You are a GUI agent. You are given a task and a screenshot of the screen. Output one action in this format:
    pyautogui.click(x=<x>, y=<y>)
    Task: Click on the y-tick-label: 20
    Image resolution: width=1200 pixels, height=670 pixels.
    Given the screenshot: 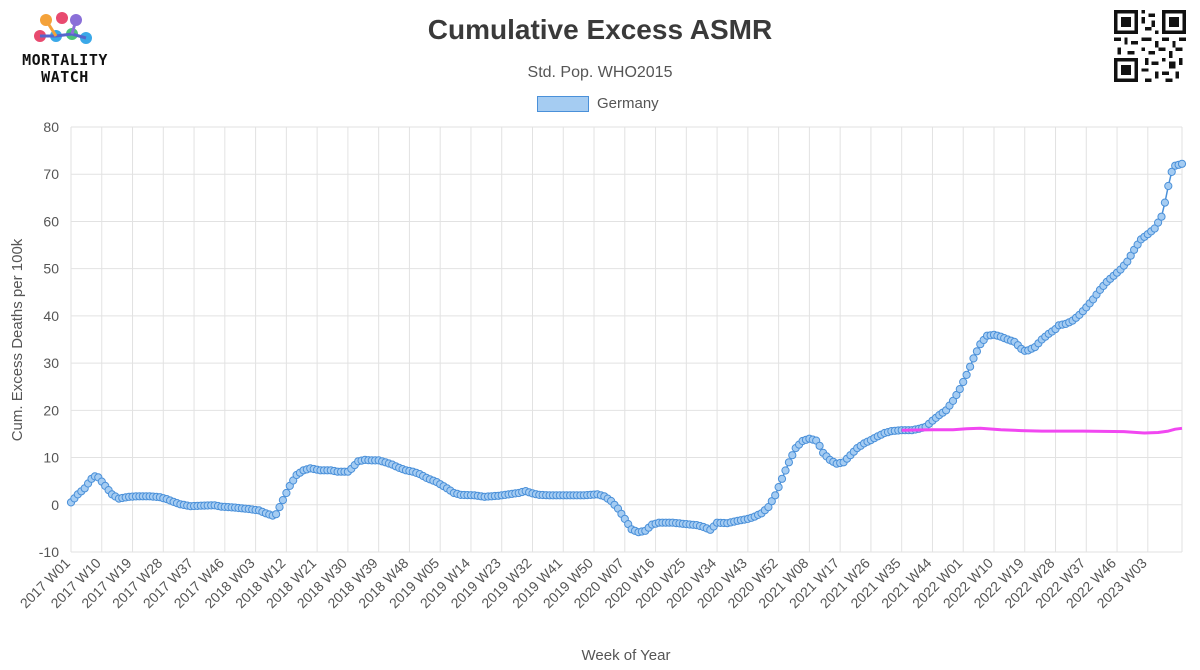 What is the action you would take?
    pyautogui.click(x=51, y=410)
    